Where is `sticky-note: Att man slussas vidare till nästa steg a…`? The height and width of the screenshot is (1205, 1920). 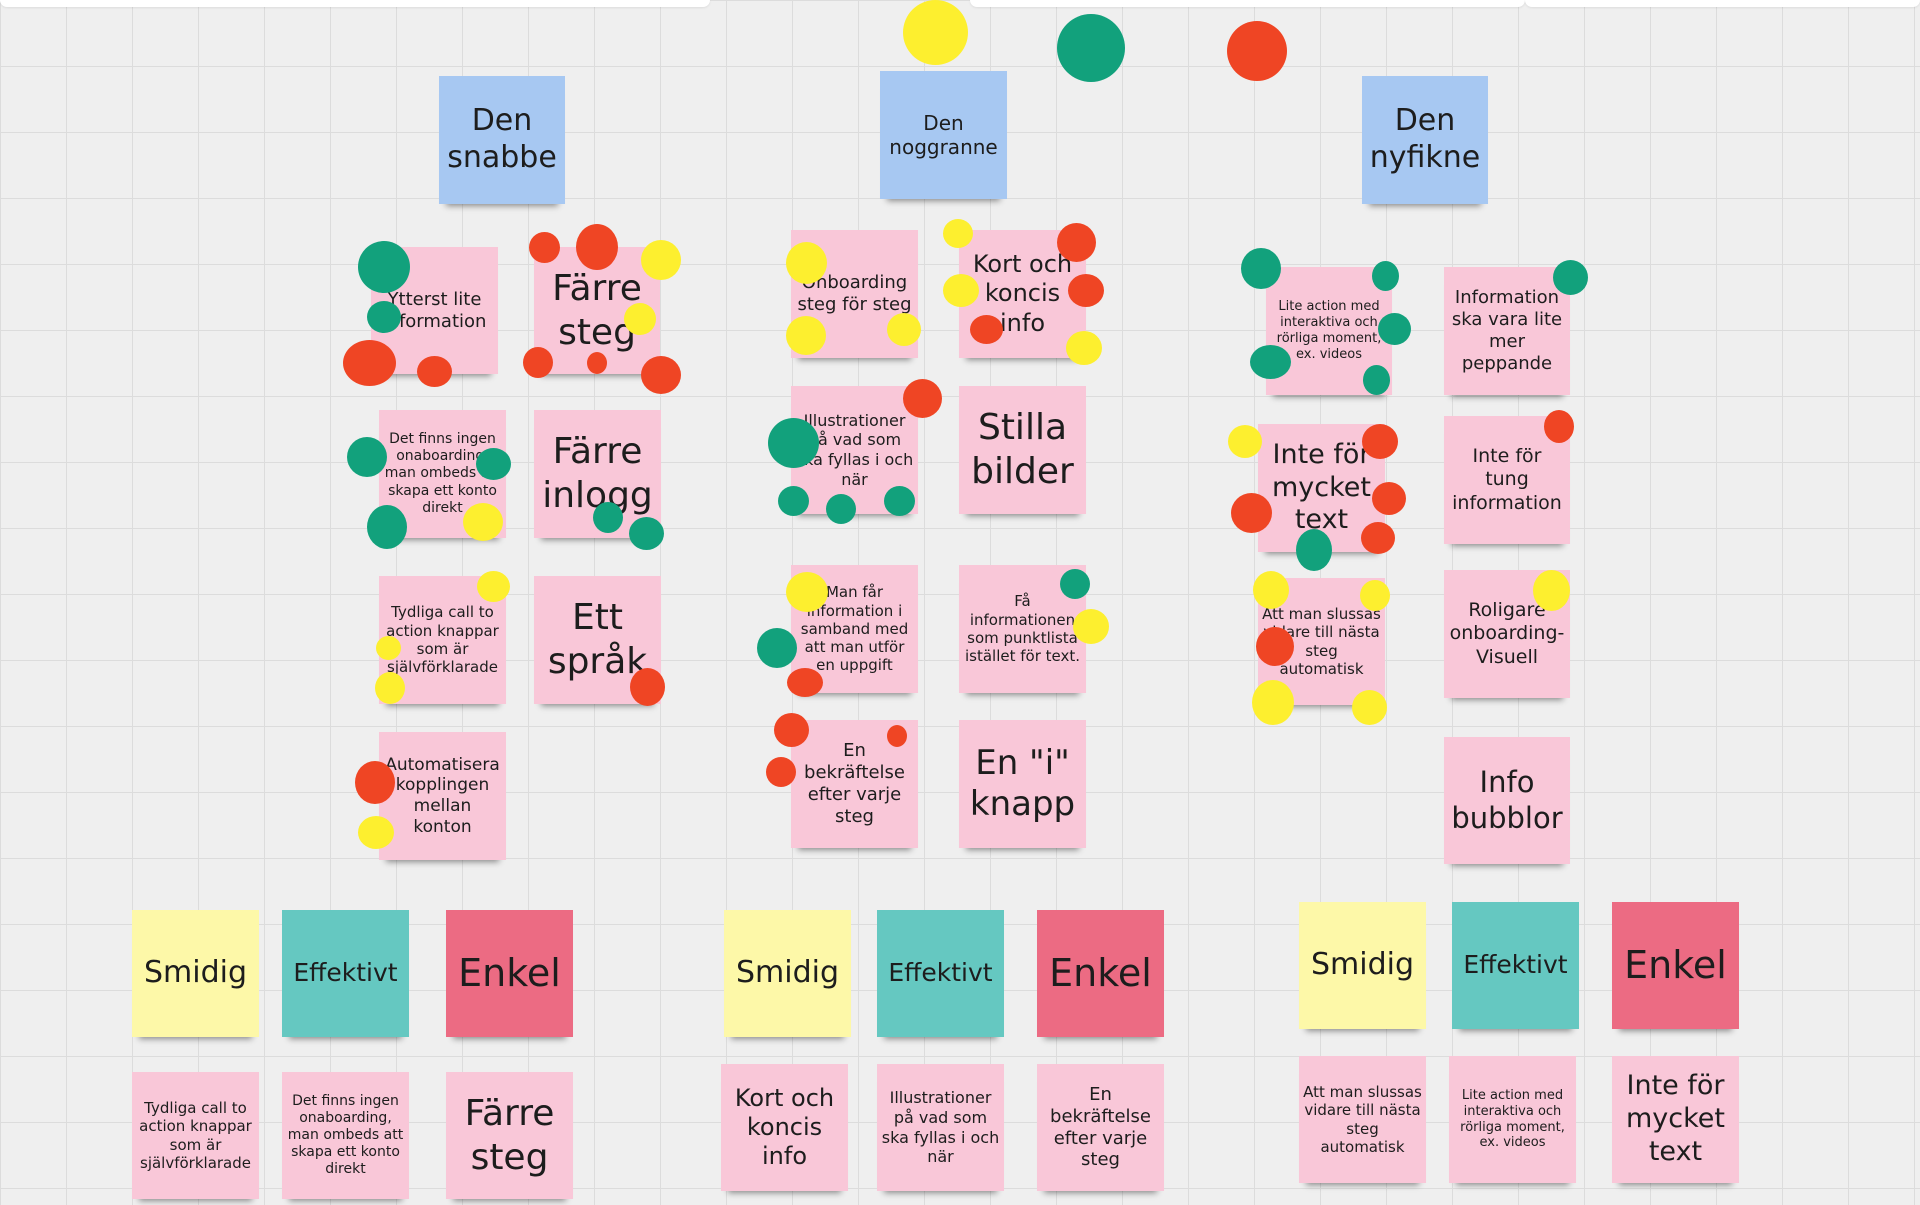 sticky-note: Att man slussas vidare till nästa steg a… is located at coordinates (1362, 1119).